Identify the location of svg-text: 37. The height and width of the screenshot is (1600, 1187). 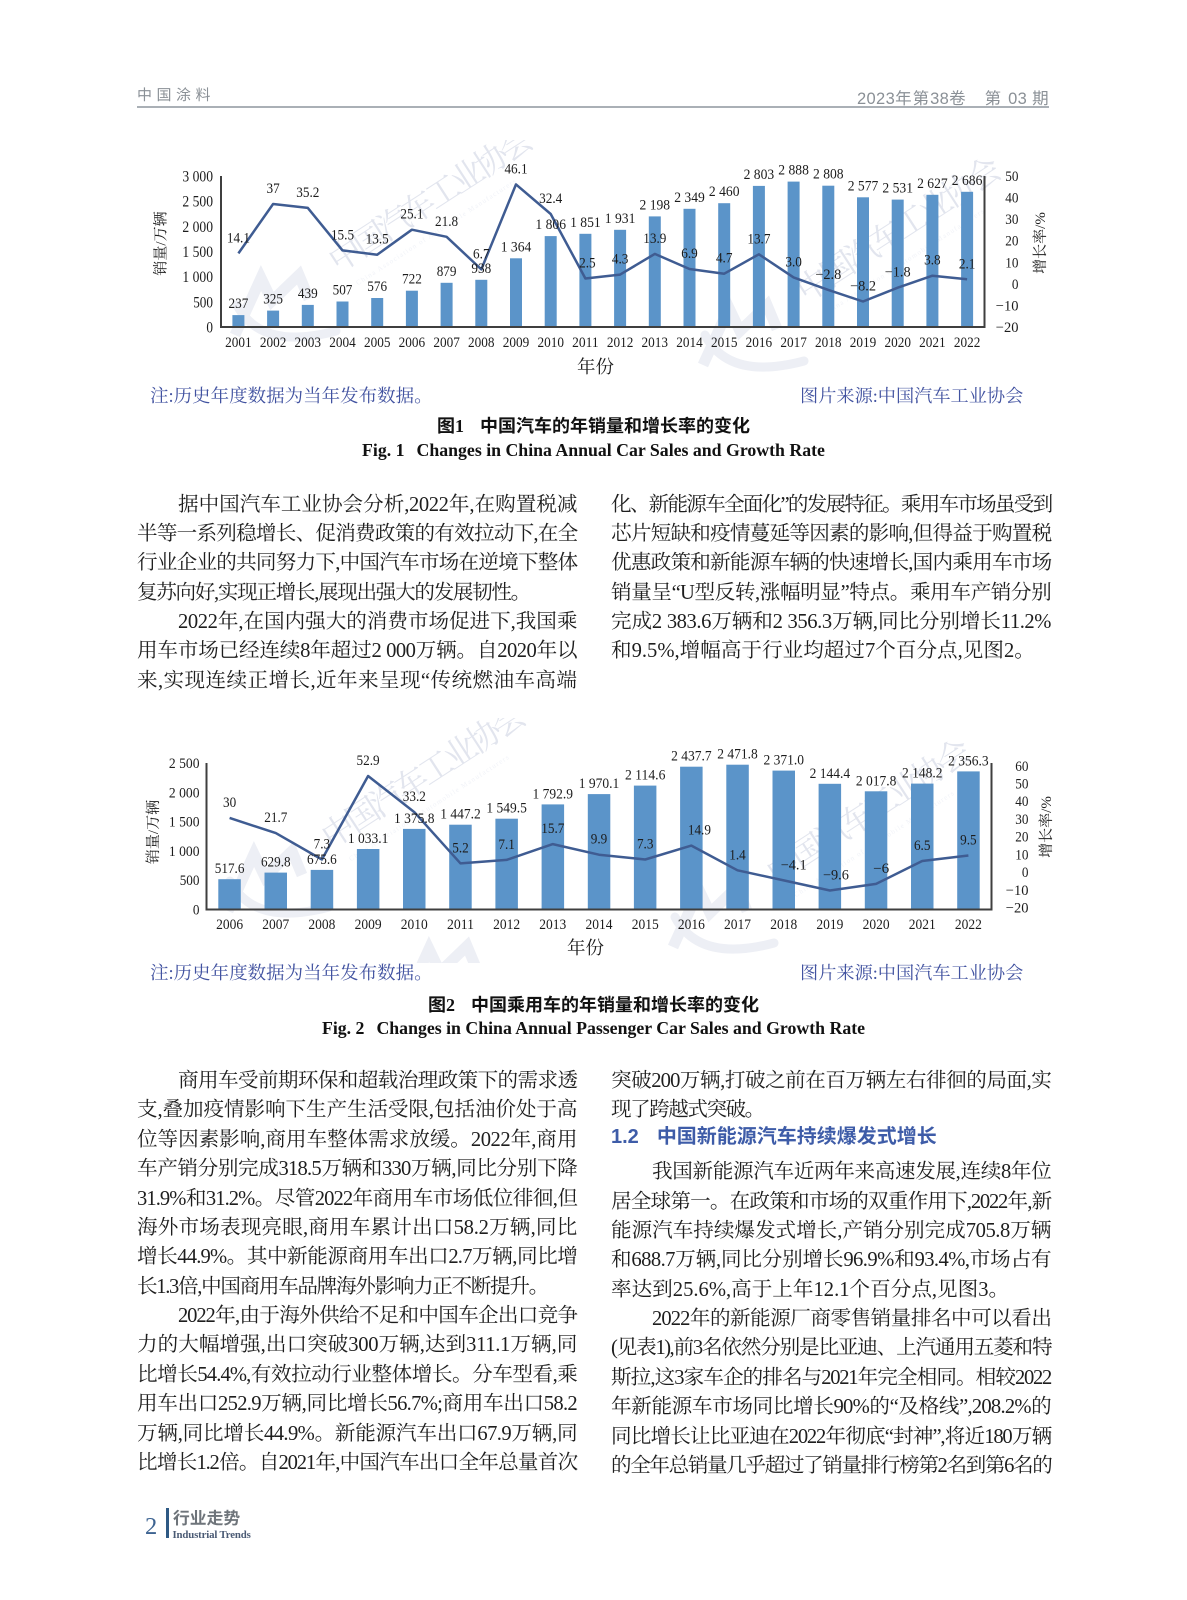
(273, 189).